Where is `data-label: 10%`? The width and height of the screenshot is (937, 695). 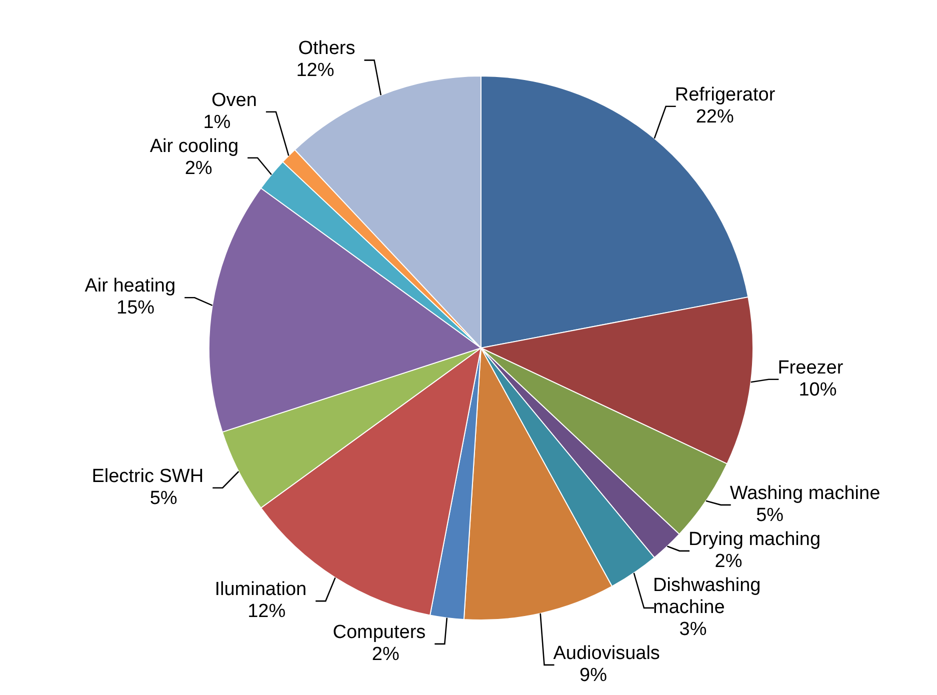
data-label: 10% is located at coordinates (817, 389).